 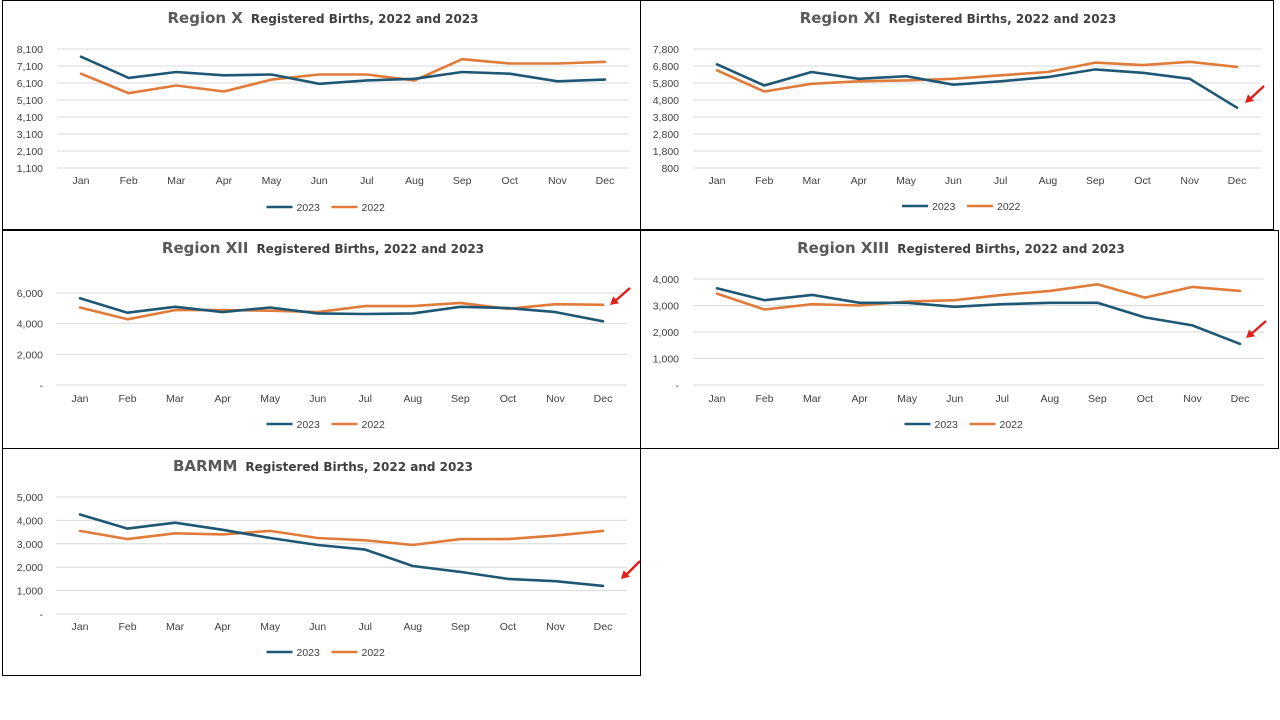 What do you see at coordinates (30, 84) in the screenshot?
I see `y-tick-label: 6,100` at bounding box center [30, 84].